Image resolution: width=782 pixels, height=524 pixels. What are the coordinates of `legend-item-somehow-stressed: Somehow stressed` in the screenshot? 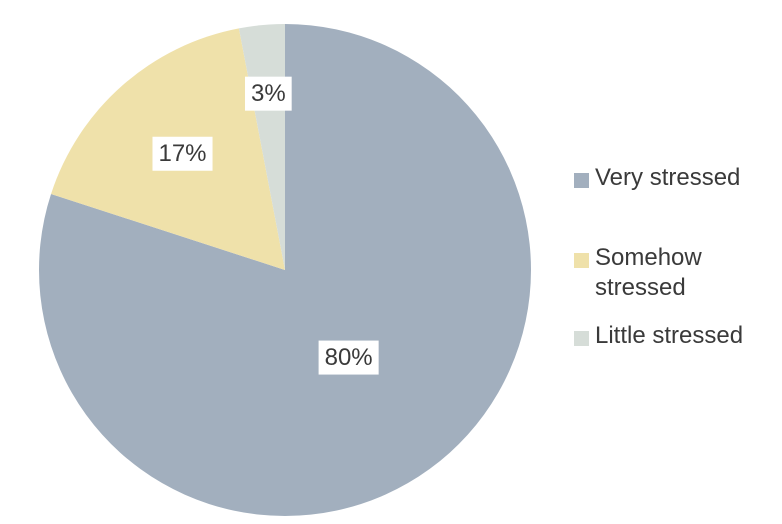 It's located at (639, 273).